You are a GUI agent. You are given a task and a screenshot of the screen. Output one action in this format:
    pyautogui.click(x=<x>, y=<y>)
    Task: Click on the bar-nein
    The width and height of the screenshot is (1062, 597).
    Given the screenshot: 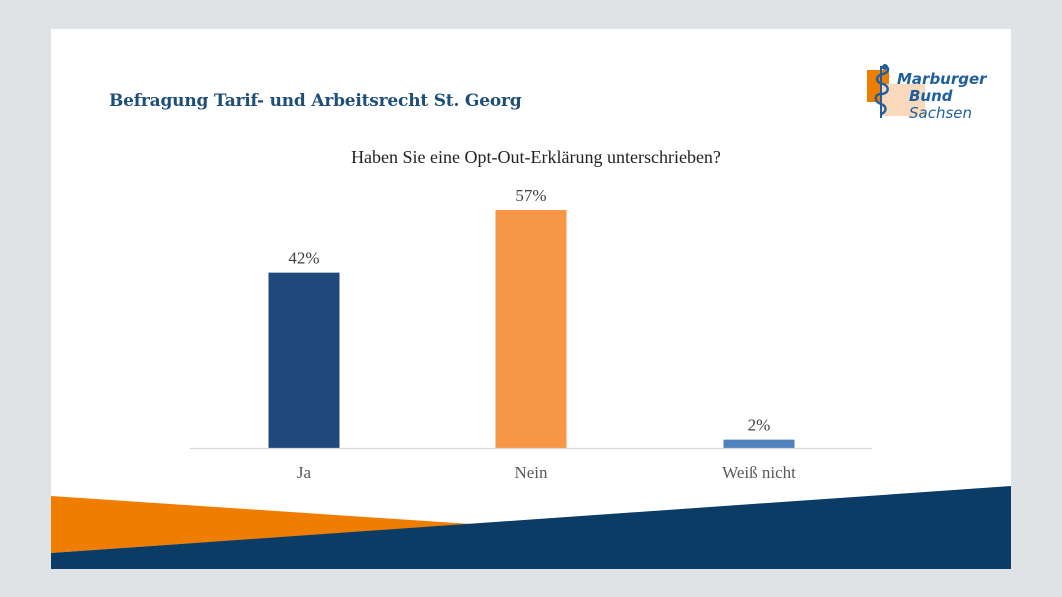 What is the action you would take?
    pyautogui.click(x=531, y=329)
    